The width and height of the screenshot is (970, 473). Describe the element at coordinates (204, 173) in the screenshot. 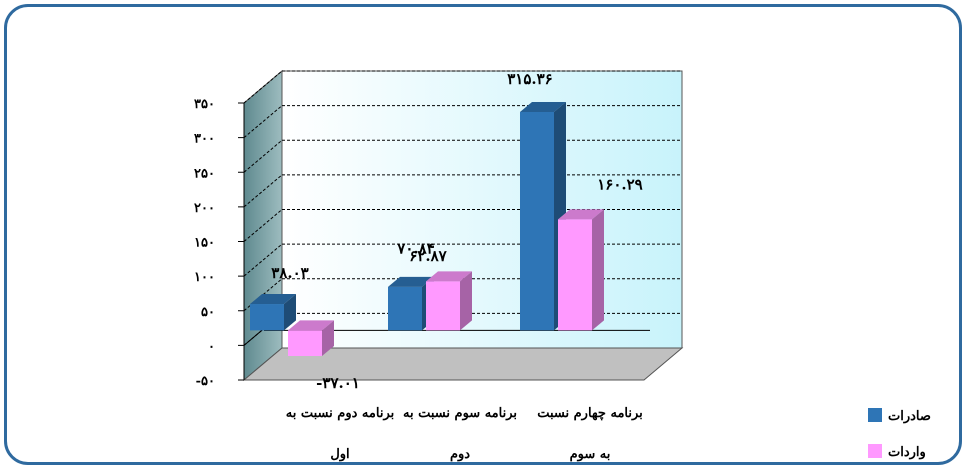

I see `y-tick-label: ۲۵۰` at that location.